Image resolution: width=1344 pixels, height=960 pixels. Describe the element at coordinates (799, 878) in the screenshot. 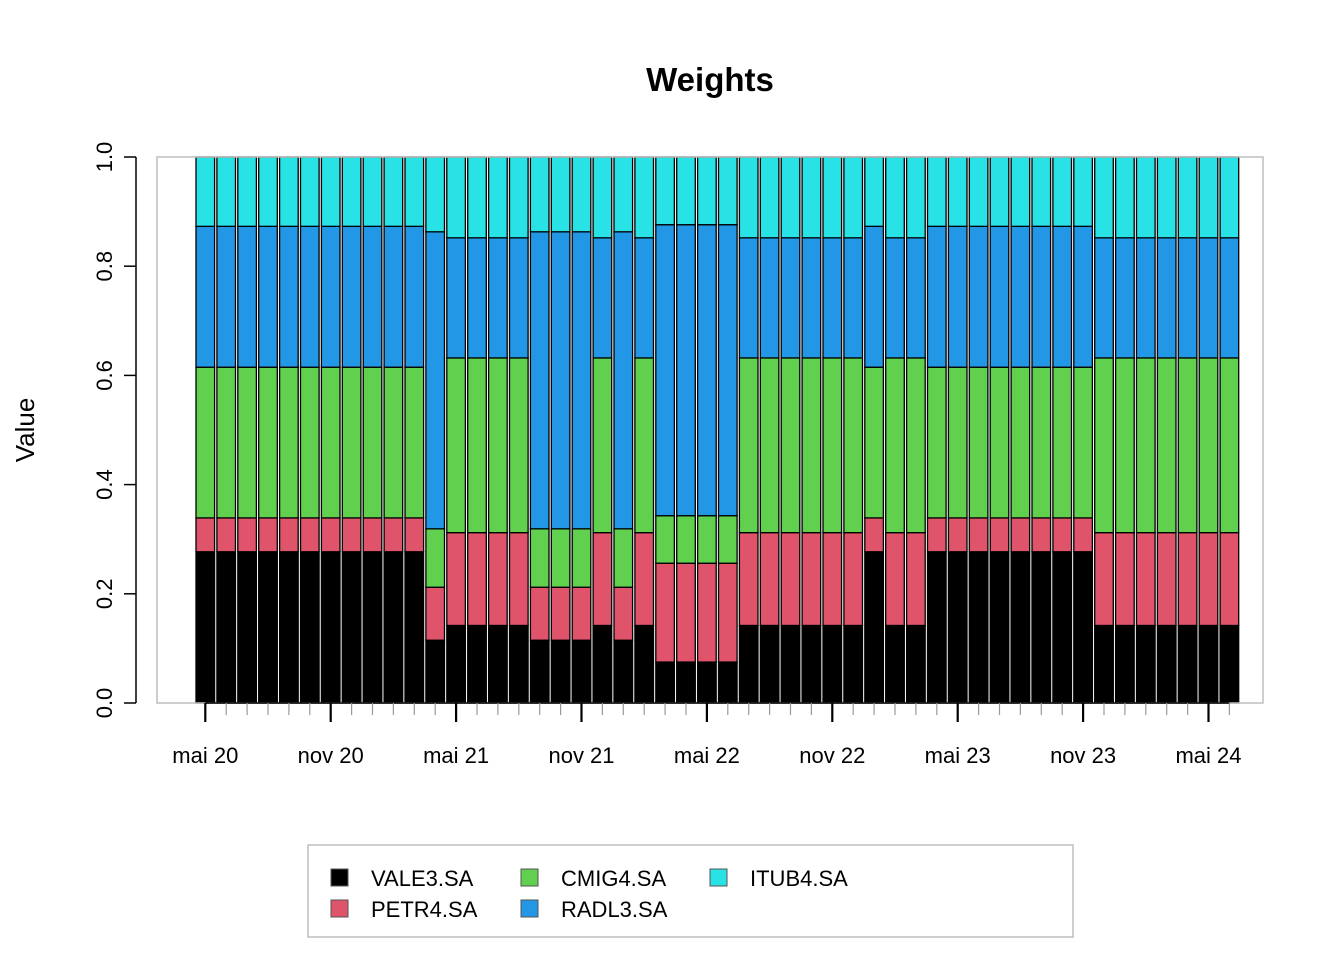

I see `legend-label: ITUB4.SA` at that location.